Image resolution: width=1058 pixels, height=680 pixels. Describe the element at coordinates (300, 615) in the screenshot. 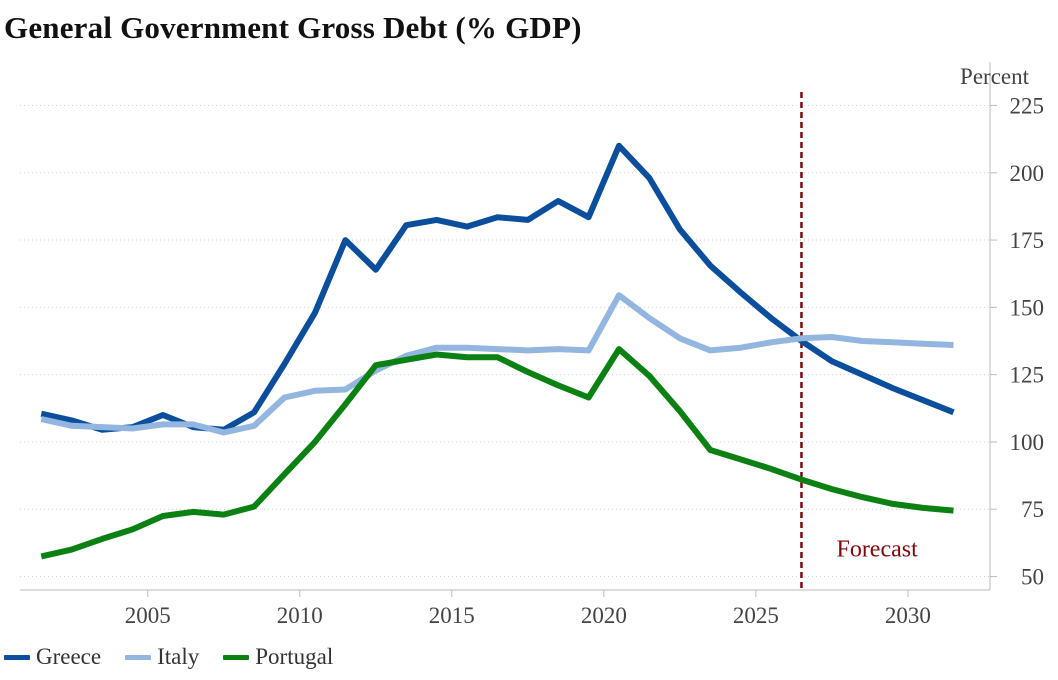

I see `x-tick-label-2010: 2010` at that location.